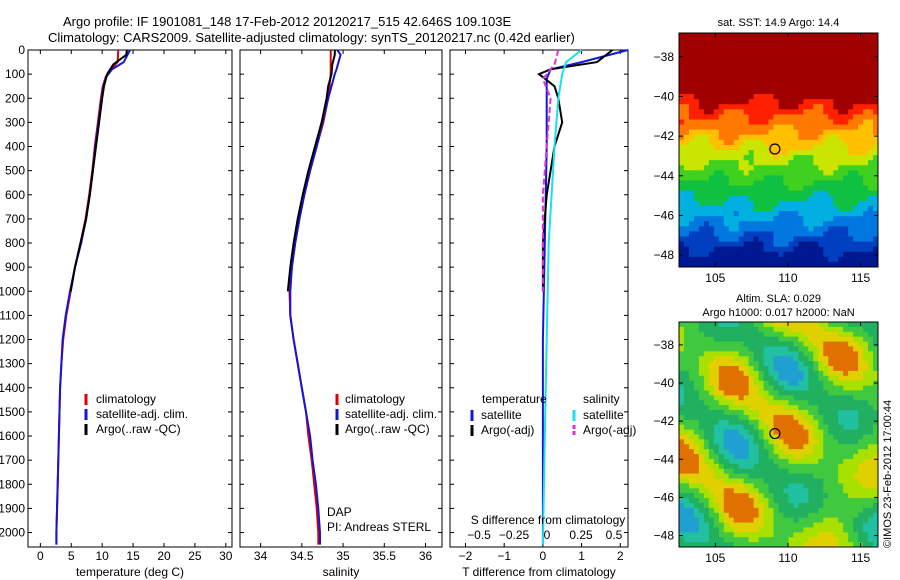 The width and height of the screenshot is (900, 580). Describe the element at coordinates (664, 96) in the screenshot. I see `map-y-tick-label: −40` at that location.